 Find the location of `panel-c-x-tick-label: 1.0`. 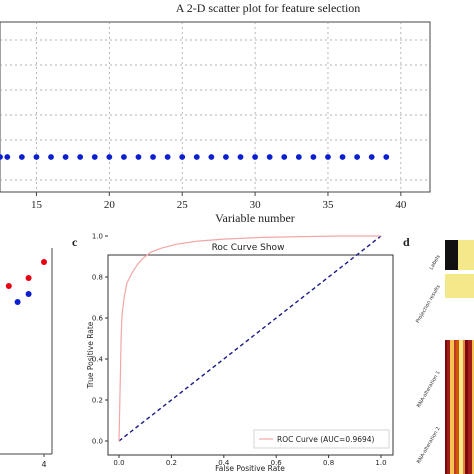

panel-c-x-tick-label: 1.0 is located at coordinates (380, 463).